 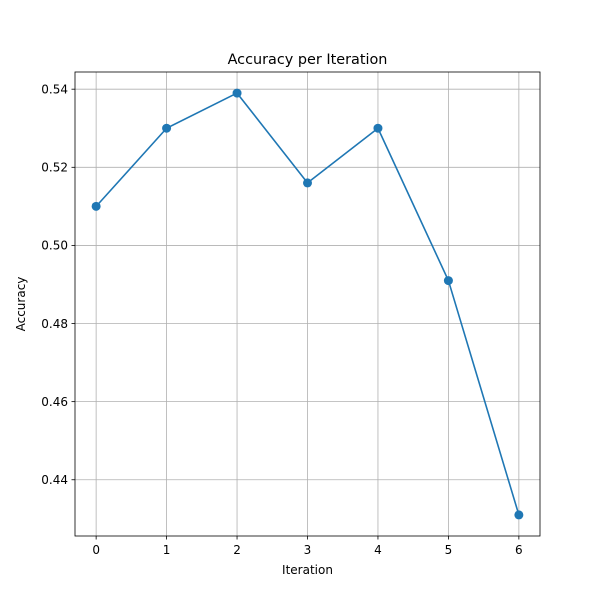 What do you see at coordinates (21, 304) in the screenshot?
I see `y-axis-label: Accuracy` at bounding box center [21, 304].